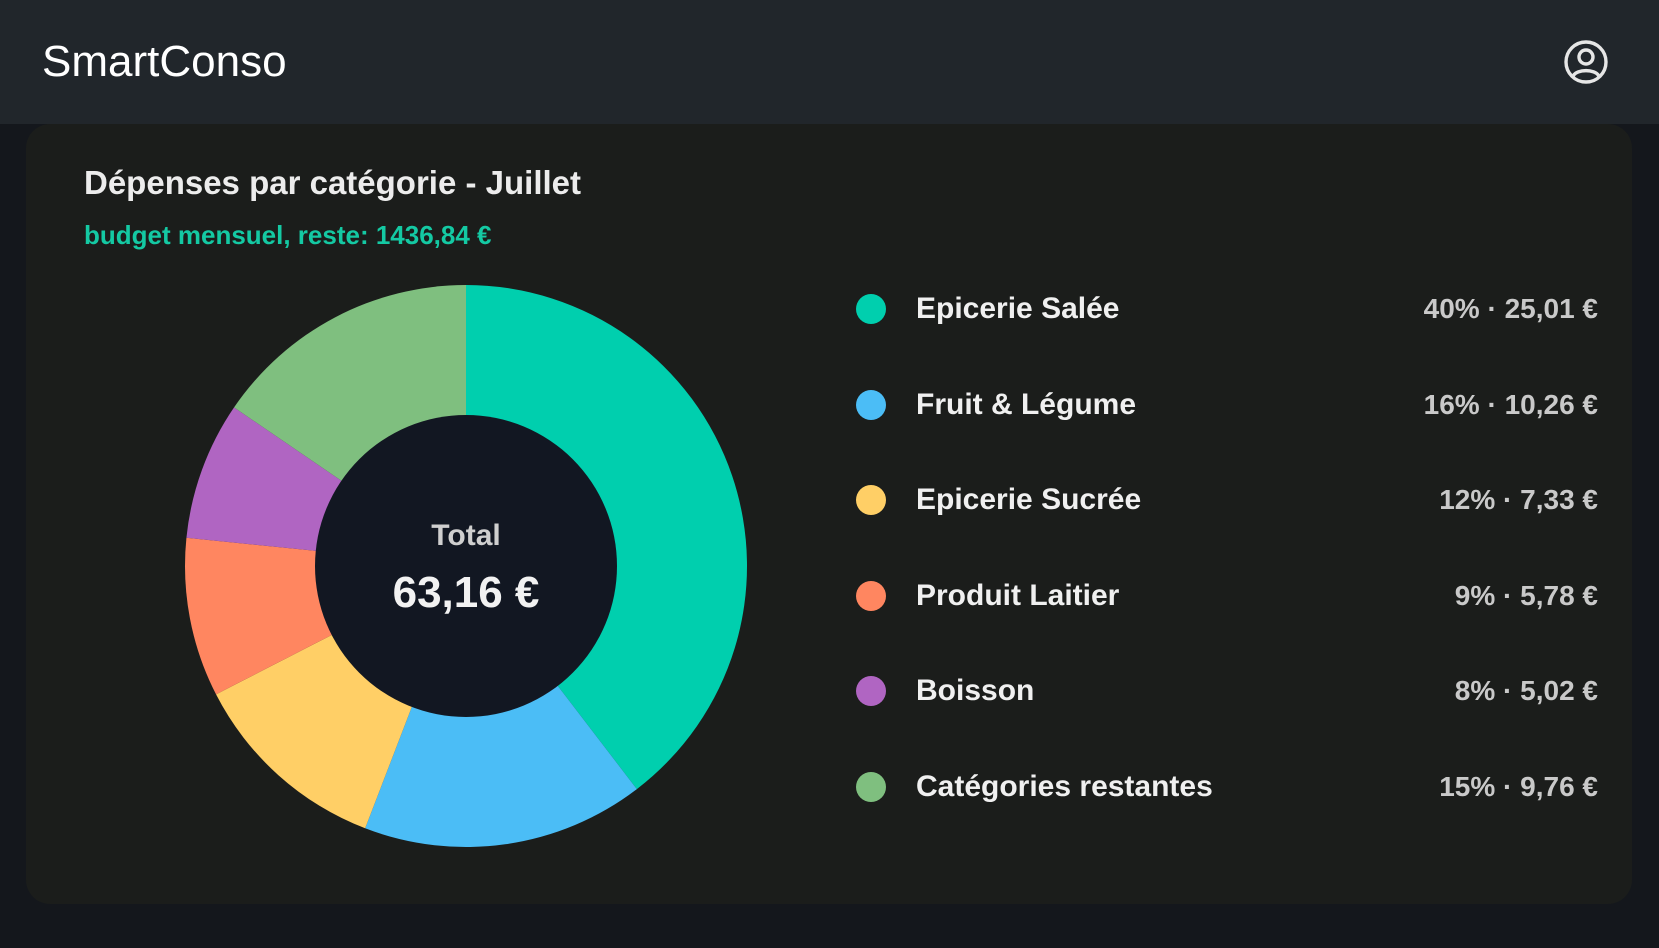  I want to click on legend-value: 8% · 5,02 €, so click(1526, 690).